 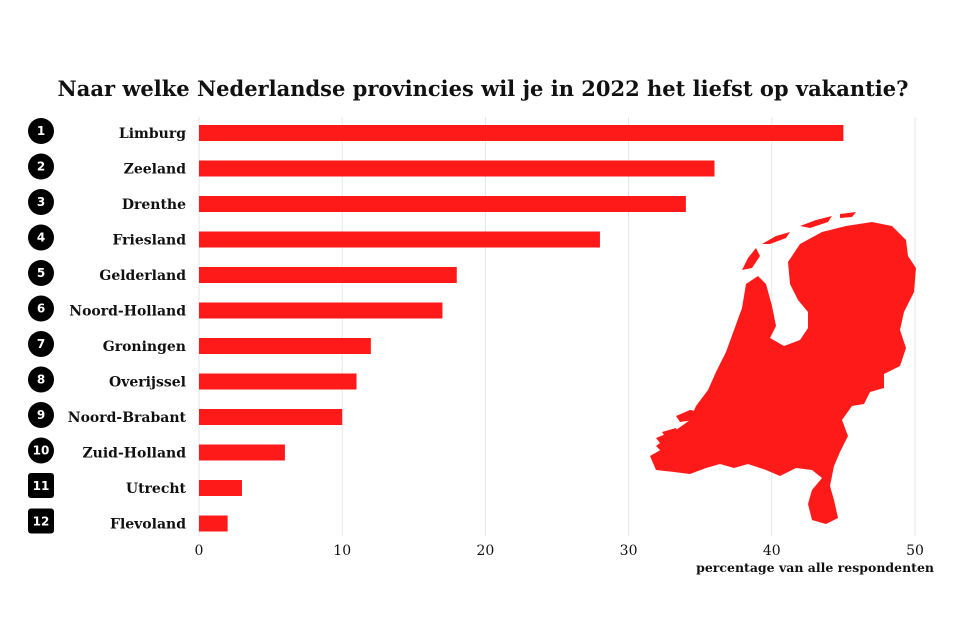 What do you see at coordinates (149, 241) in the screenshot?
I see `category-label: Friesland` at bounding box center [149, 241].